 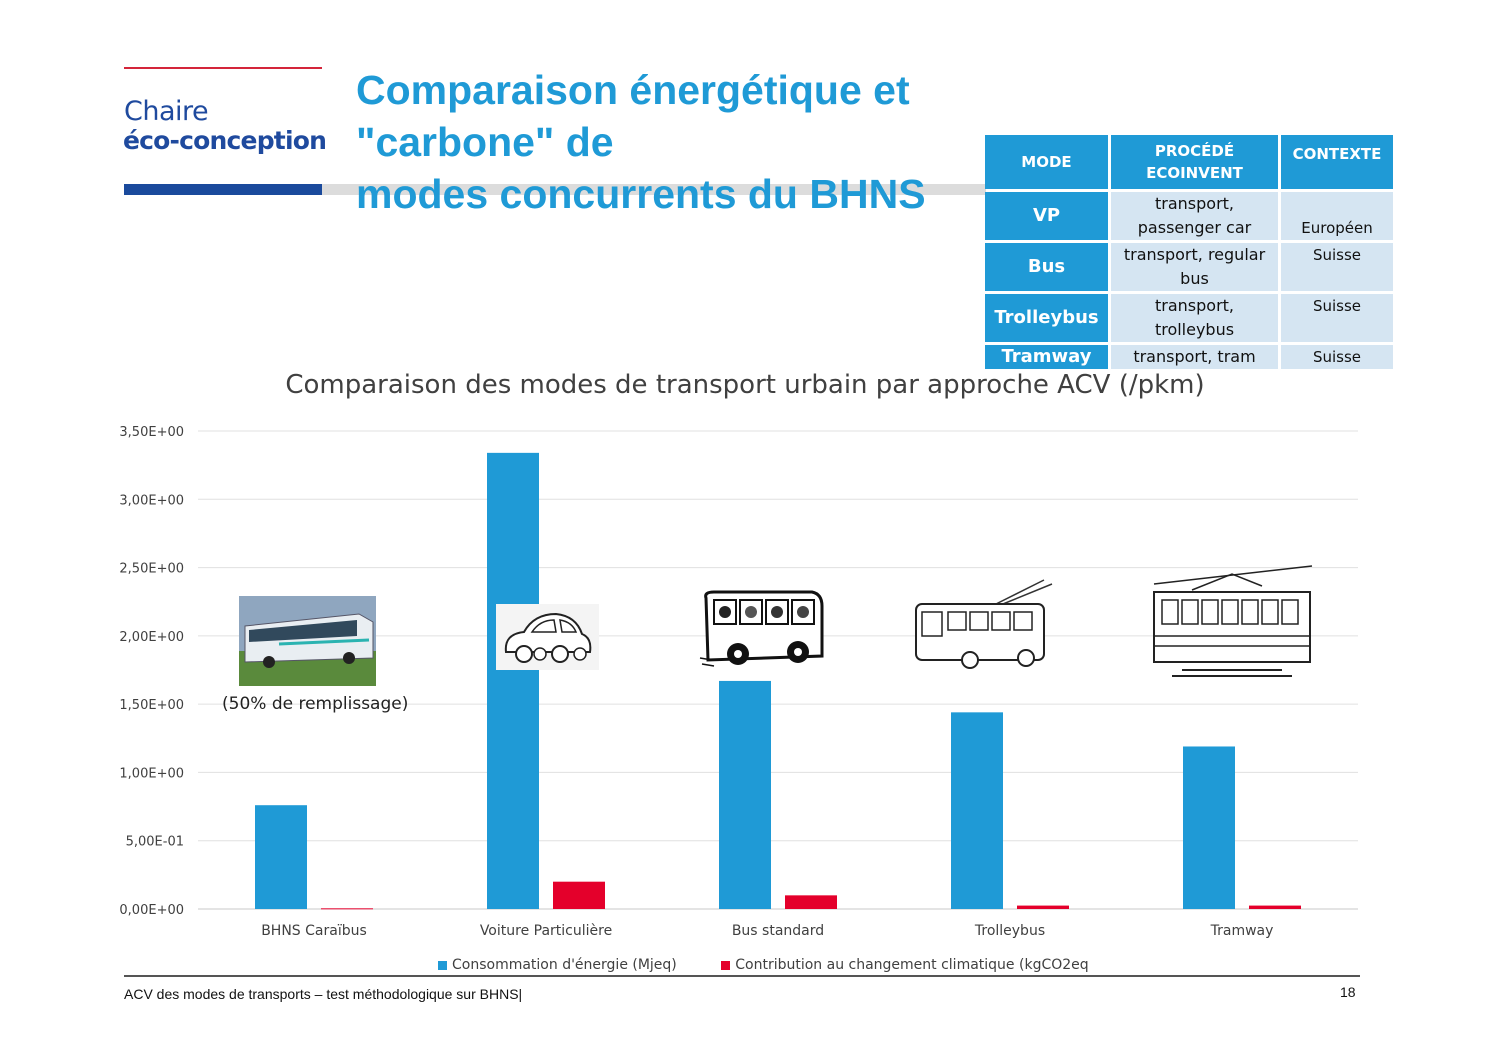 What do you see at coordinates (166, 111) in the screenshot?
I see `logo-line1: Chaire` at bounding box center [166, 111].